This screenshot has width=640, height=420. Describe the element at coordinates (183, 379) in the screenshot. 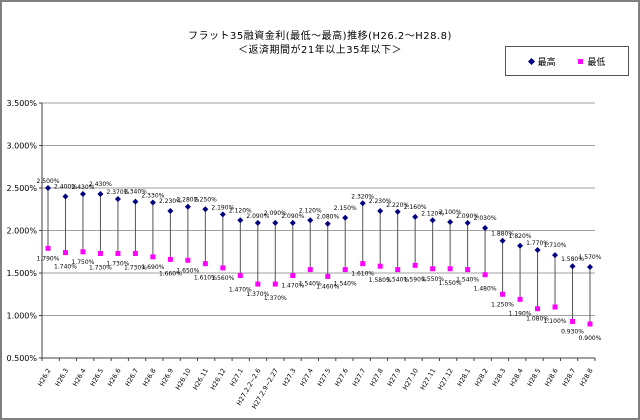

I see `x-tick-label: H26.10` at that location.